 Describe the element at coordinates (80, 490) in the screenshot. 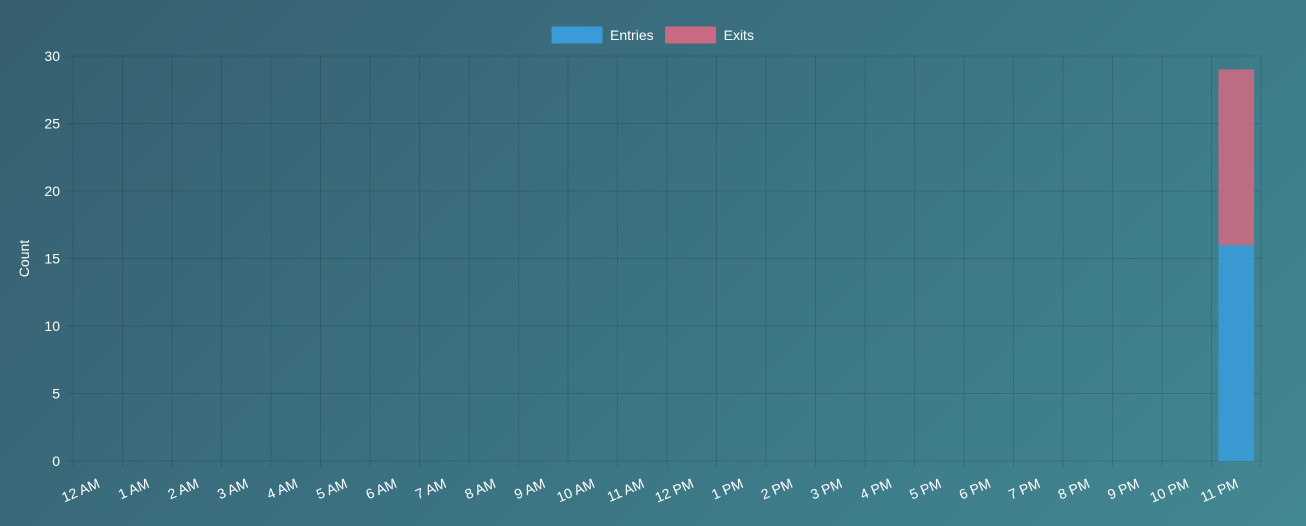

I see `x-tick-label: 12 AM` at that location.